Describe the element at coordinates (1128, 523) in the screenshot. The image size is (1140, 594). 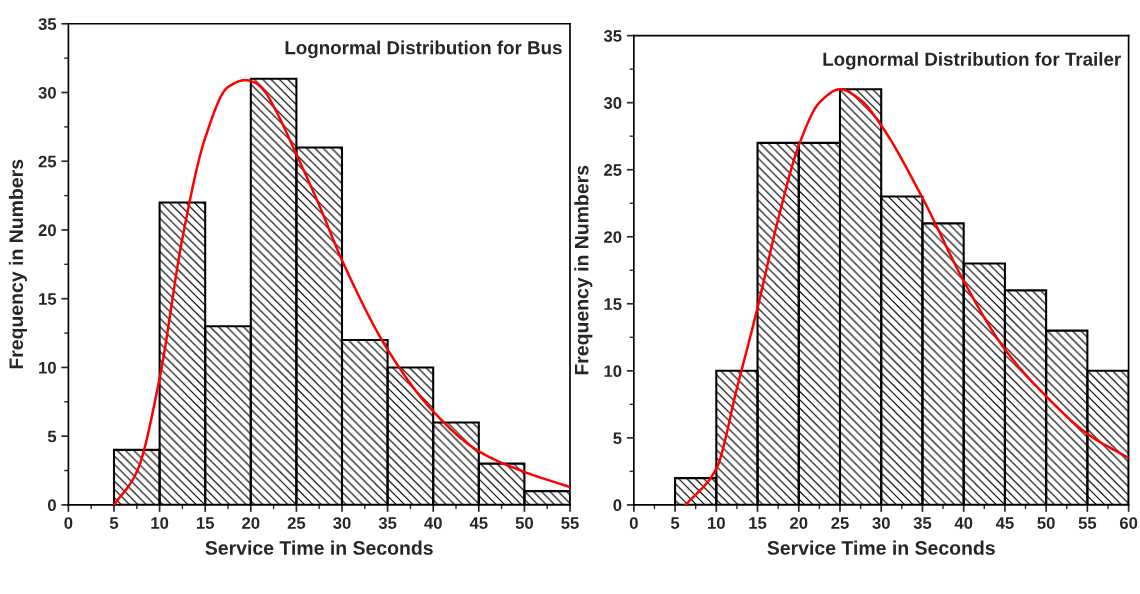
I see `x-tick-label: 60` at that location.